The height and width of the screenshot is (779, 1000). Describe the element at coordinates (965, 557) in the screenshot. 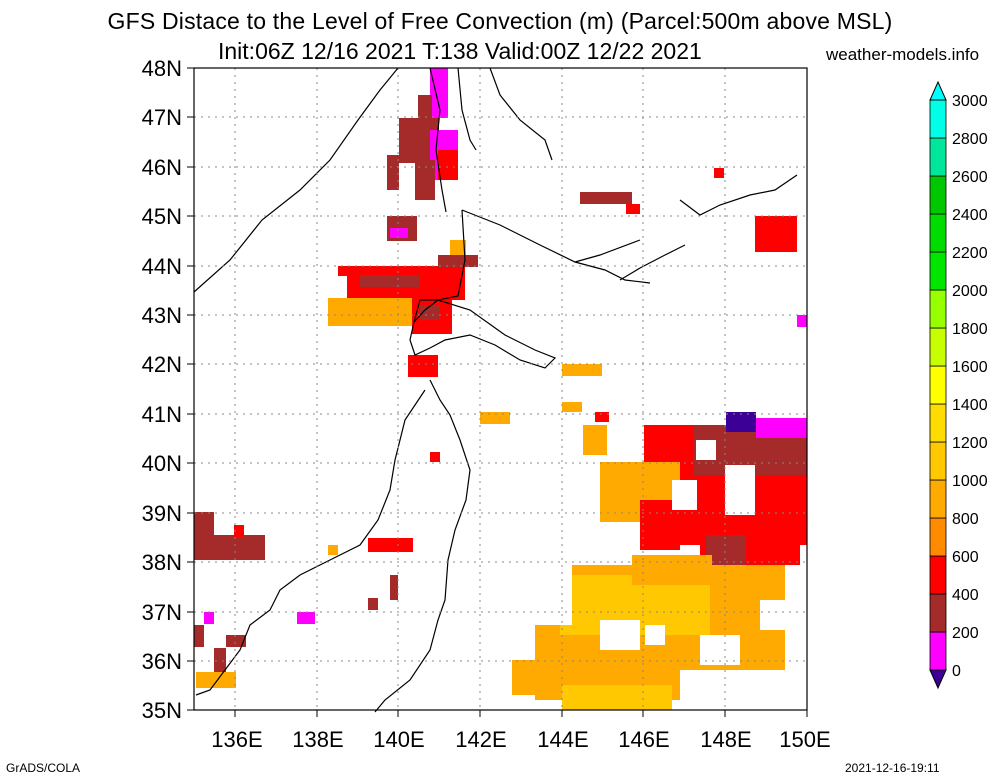

I see `colorbar-label: 600` at that location.